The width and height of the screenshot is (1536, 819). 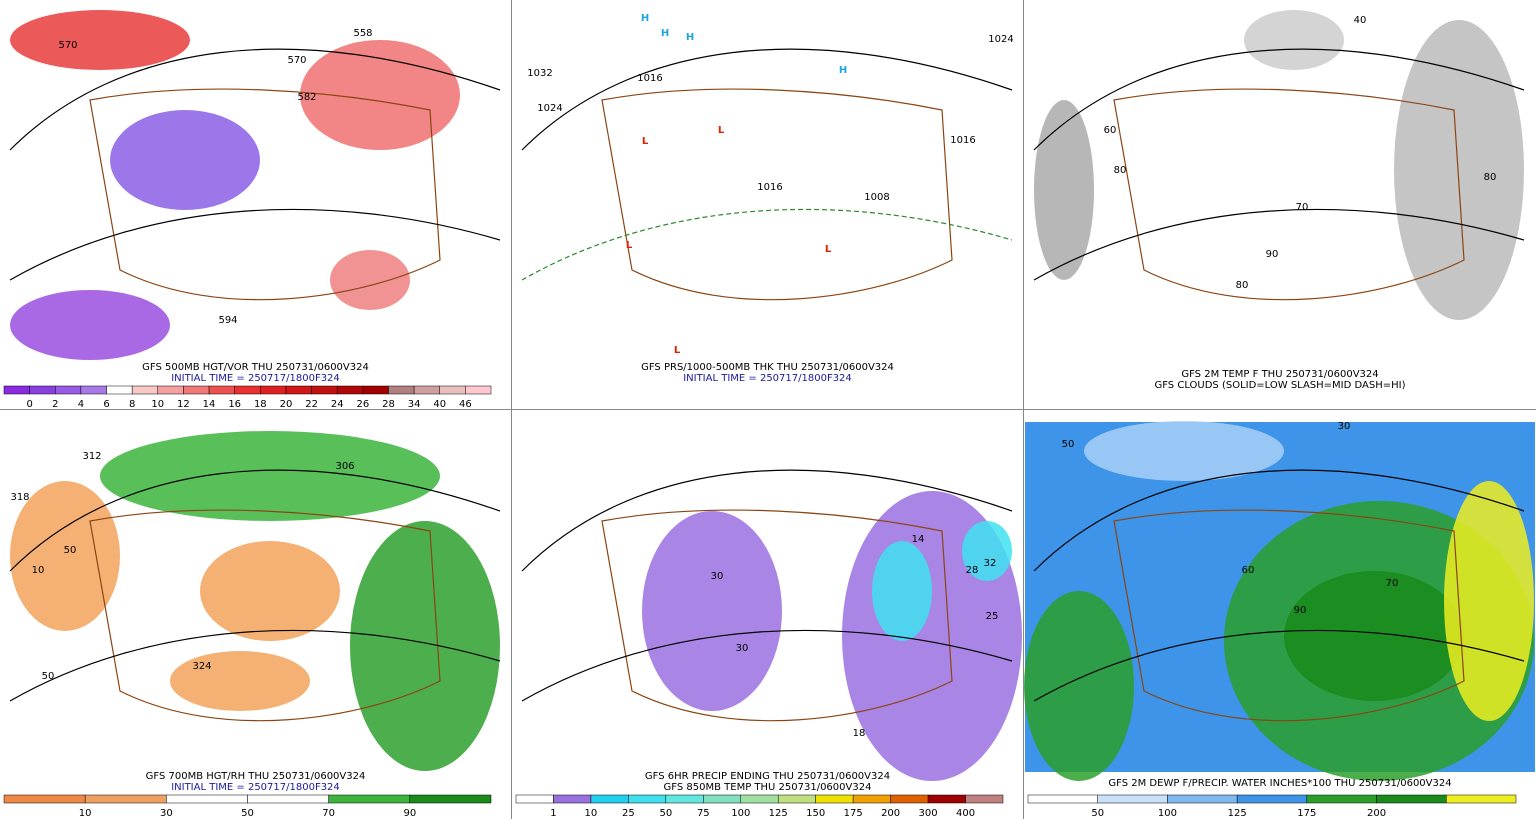 I want to click on colorbar-label: 300, so click(x=928, y=813).